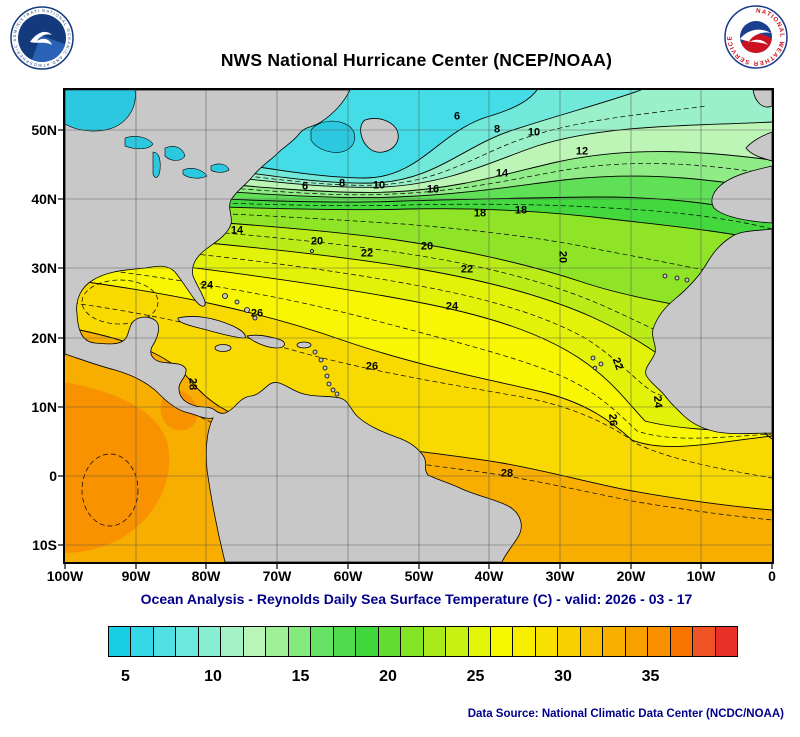 This screenshot has width=800, height=737. What do you see at coordinates (676, 278) in the screenshot?
I see `land-canary-islands` at bounding box center [676, 278].